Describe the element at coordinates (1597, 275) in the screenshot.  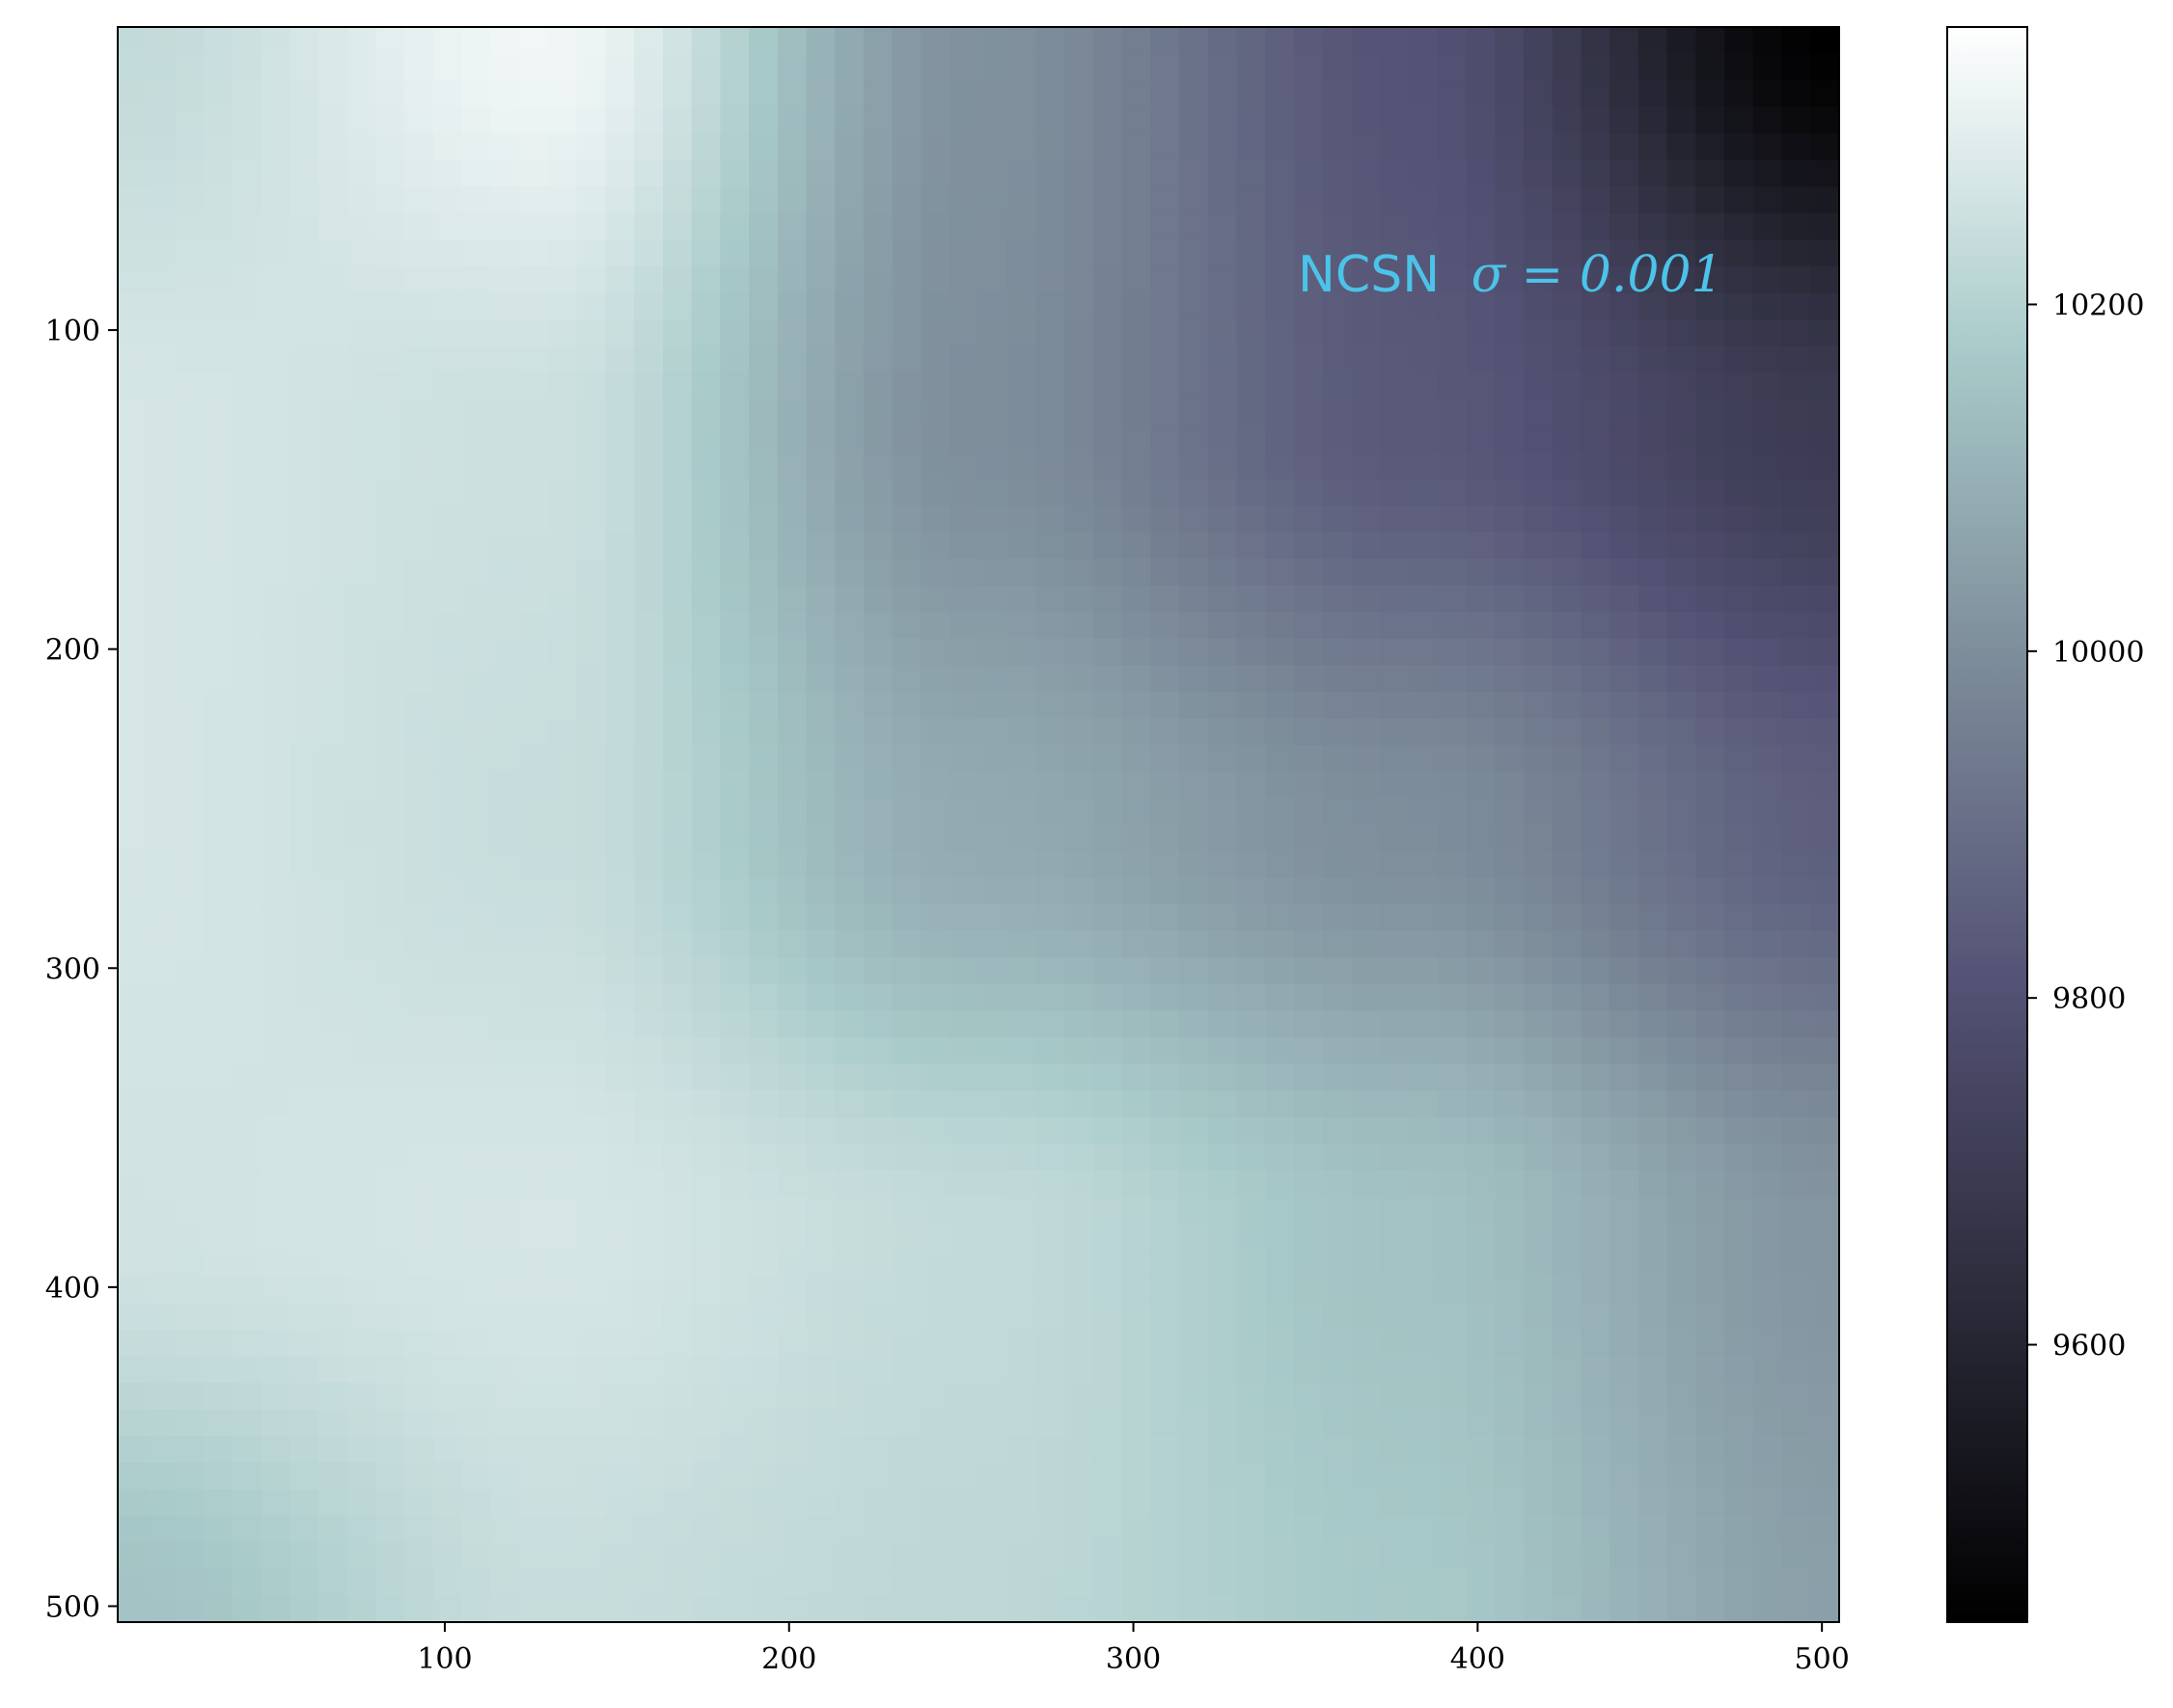
I see `annotation-math: σ = 0.001` at that location.